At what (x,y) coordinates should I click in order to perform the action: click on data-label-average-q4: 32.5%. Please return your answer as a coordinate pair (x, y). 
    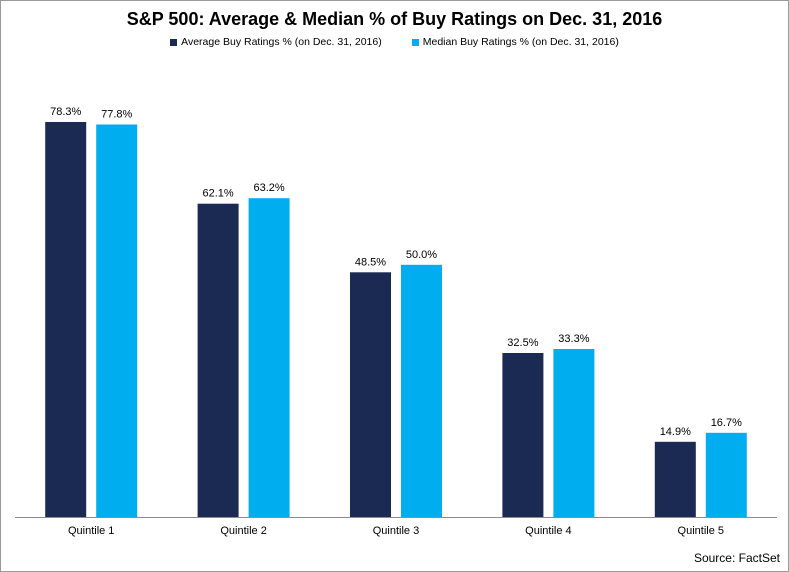
    Looking at the image, I should click on (522, 343).